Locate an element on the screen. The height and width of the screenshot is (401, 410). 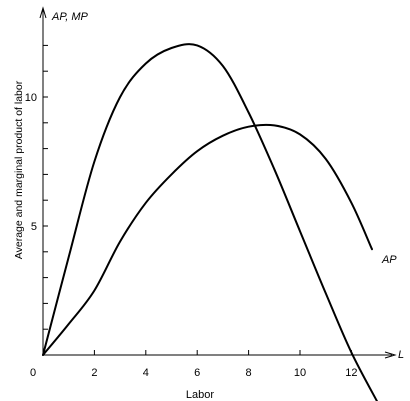
y-tick-label: 10 is located at coordinates (31, 98).